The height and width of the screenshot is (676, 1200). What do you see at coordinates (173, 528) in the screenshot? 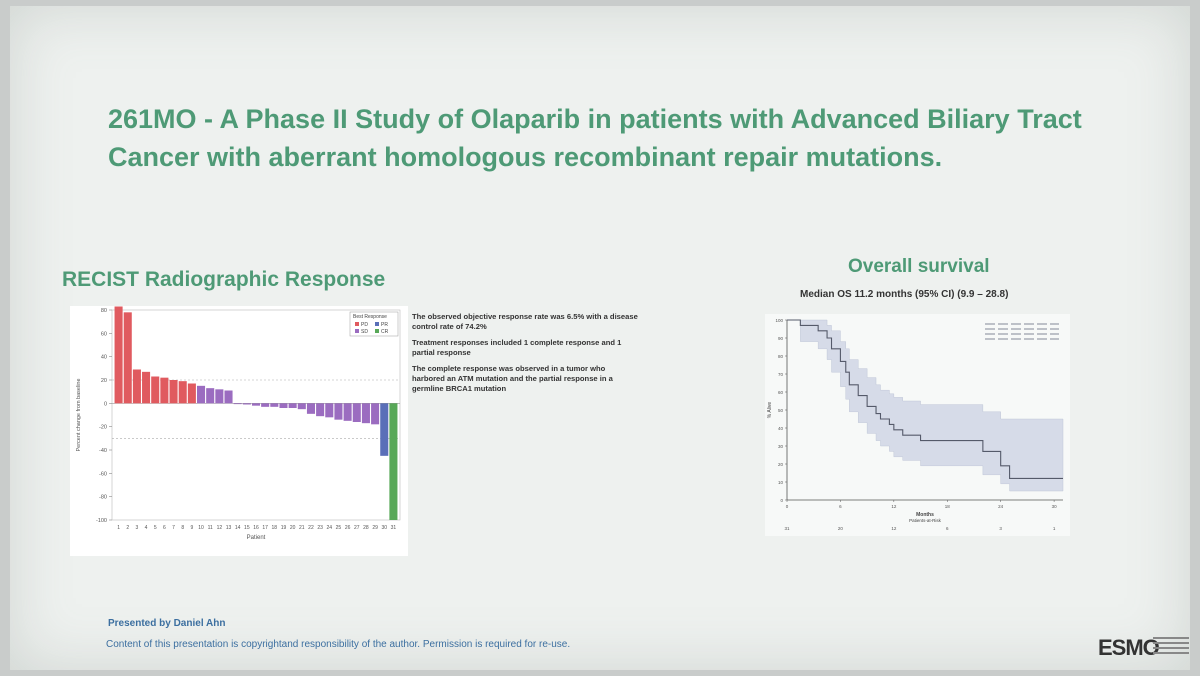
I see `x-tick-label: 7` at bounding box center [173, 528].